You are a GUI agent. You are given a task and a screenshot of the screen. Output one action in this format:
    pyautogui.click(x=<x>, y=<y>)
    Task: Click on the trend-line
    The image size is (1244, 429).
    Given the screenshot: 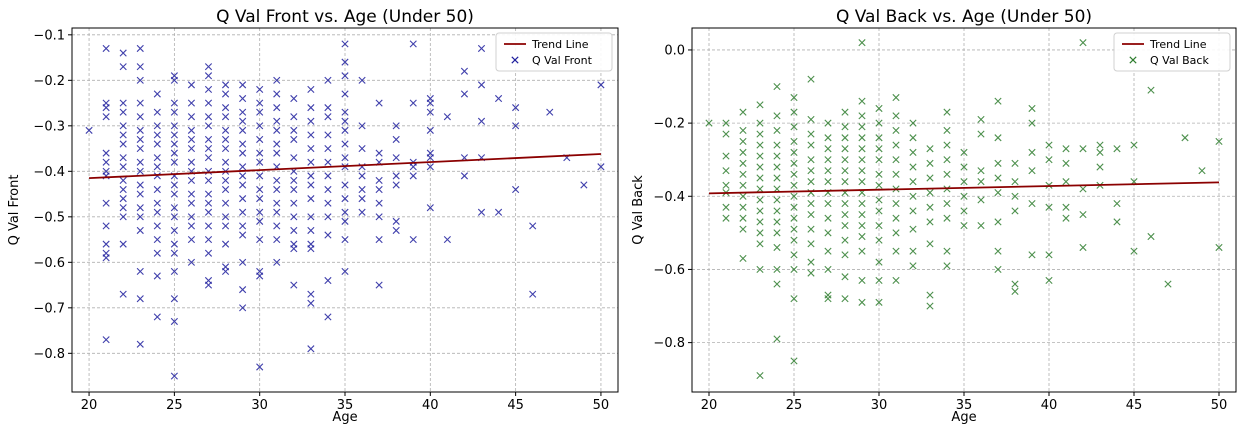 What is the action you would take?
    pyautogui.click(x=964, y=188)
    